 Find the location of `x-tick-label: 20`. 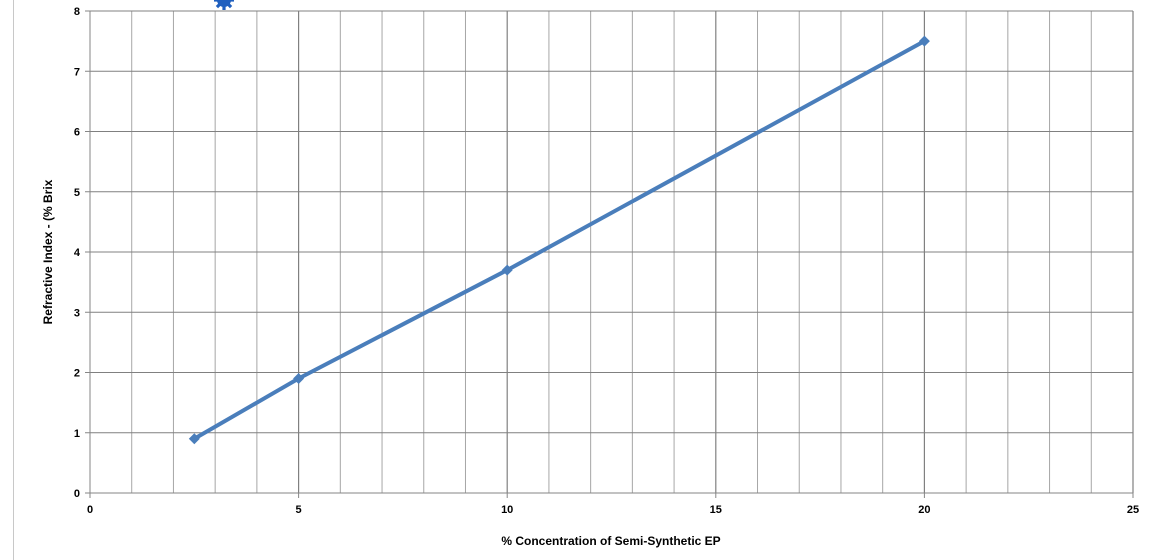

x-tick-label: 20 is located at coordinates (924, 510).